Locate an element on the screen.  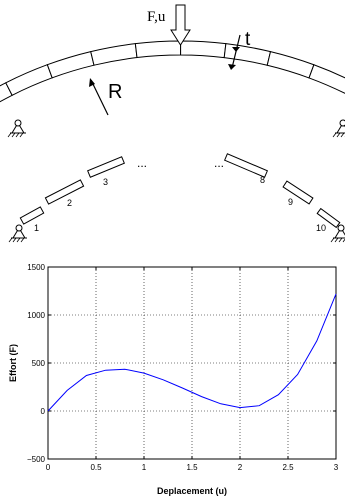
load-label: F,u is located at coordinates (156, 17).